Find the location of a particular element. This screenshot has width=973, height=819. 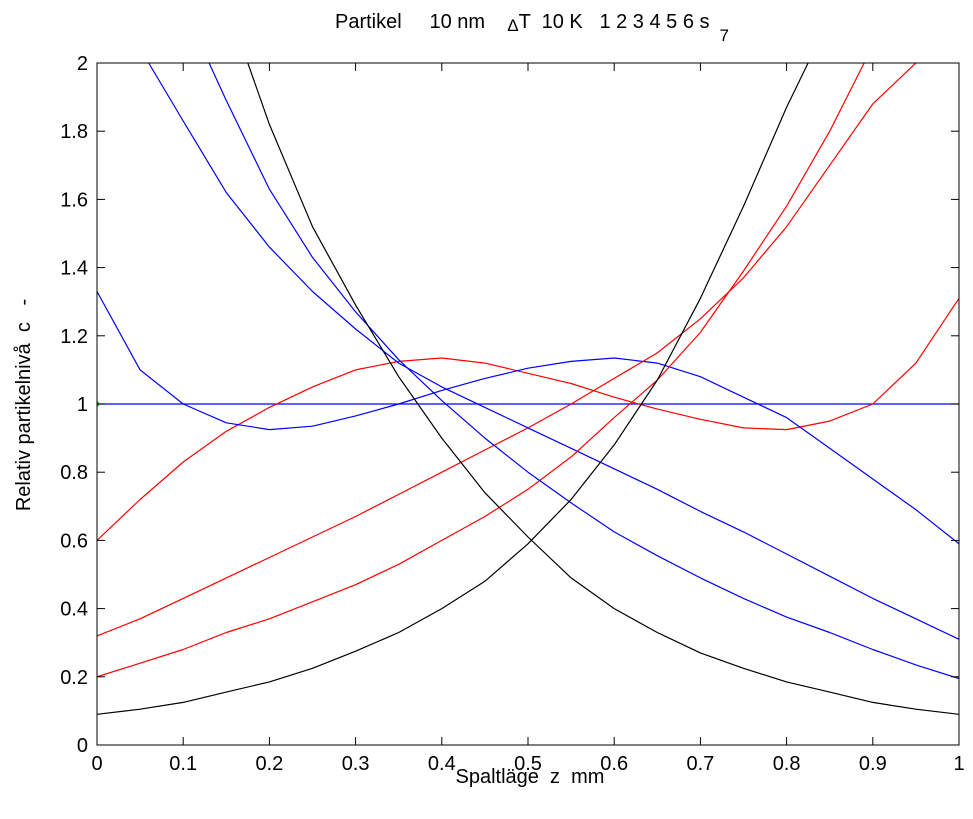

x-tick-label: 0.6 is located at coordinates (614, 764).